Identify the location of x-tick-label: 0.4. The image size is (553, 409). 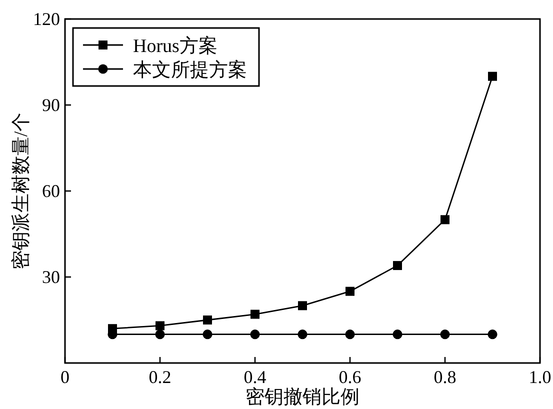
(255, 377).